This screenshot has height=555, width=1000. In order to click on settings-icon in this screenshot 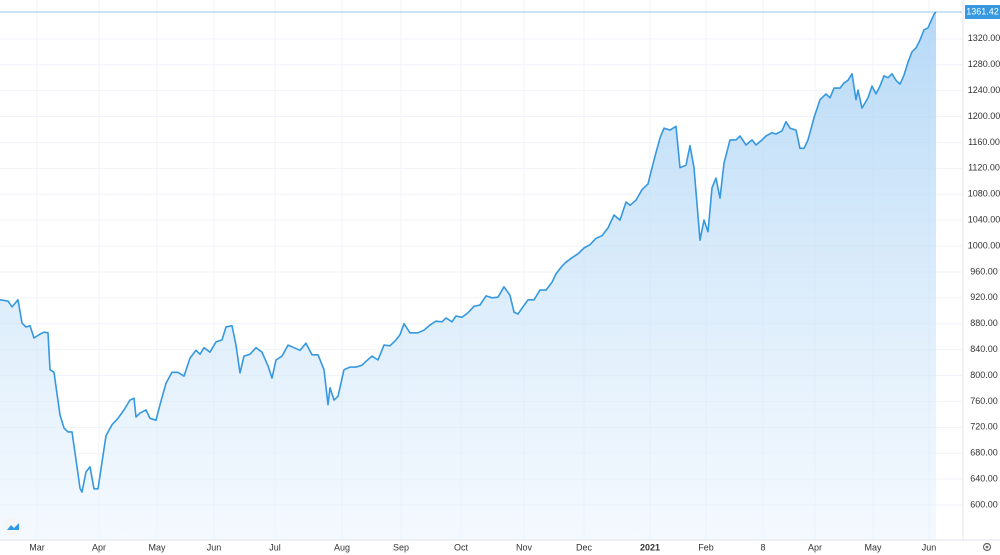, I will do `click(987, 547)`.